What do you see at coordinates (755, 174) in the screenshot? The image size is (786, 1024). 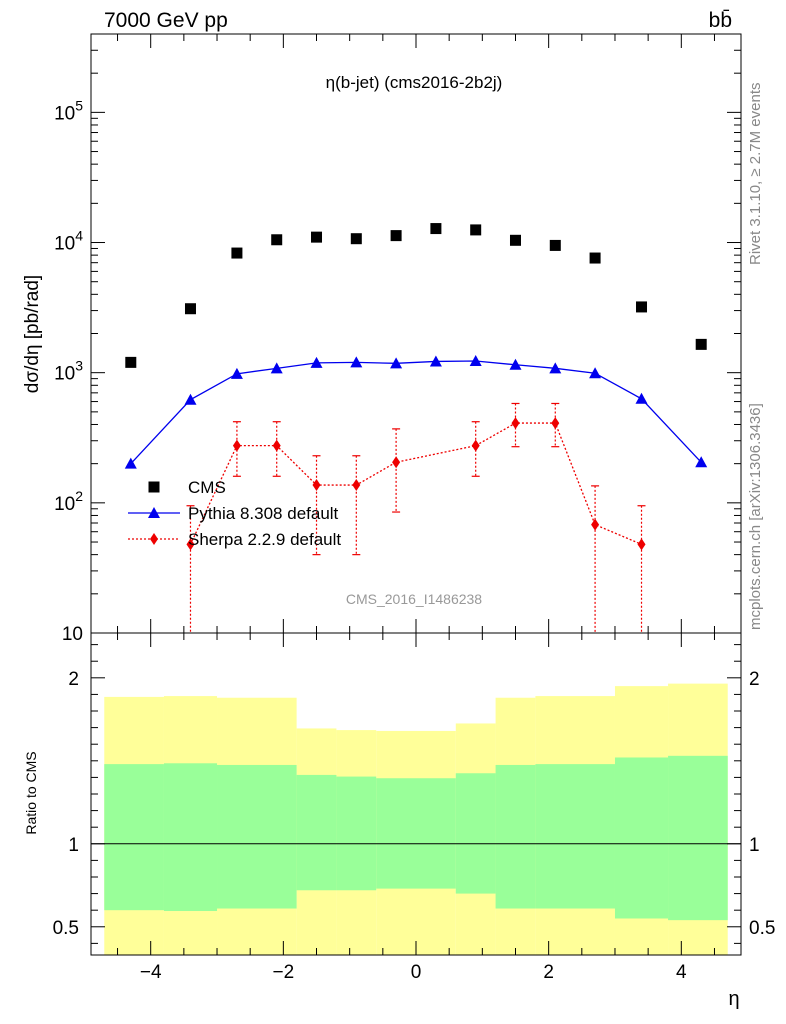 I see `rivet-version-label: Rivet 3.1.10, ≥ 2.7M events` at bounding box center [755, 174].